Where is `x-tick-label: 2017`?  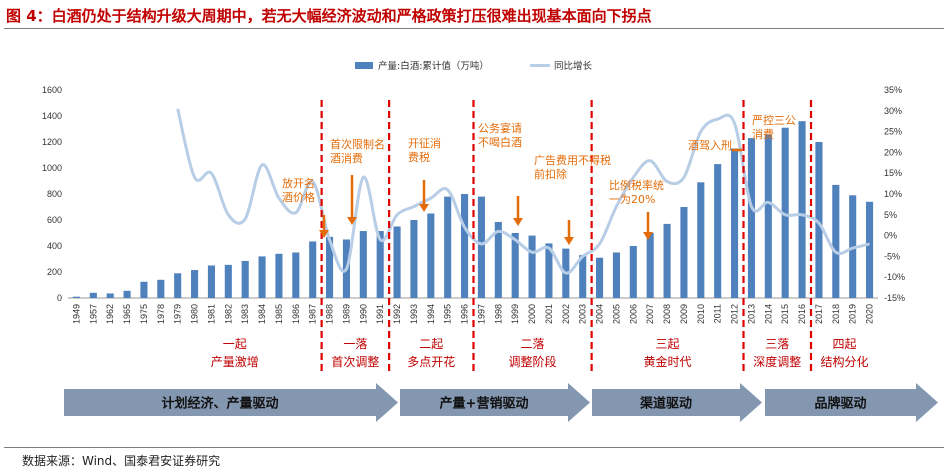
x-tick-label: 2017 is located at coordinates (819, 314).